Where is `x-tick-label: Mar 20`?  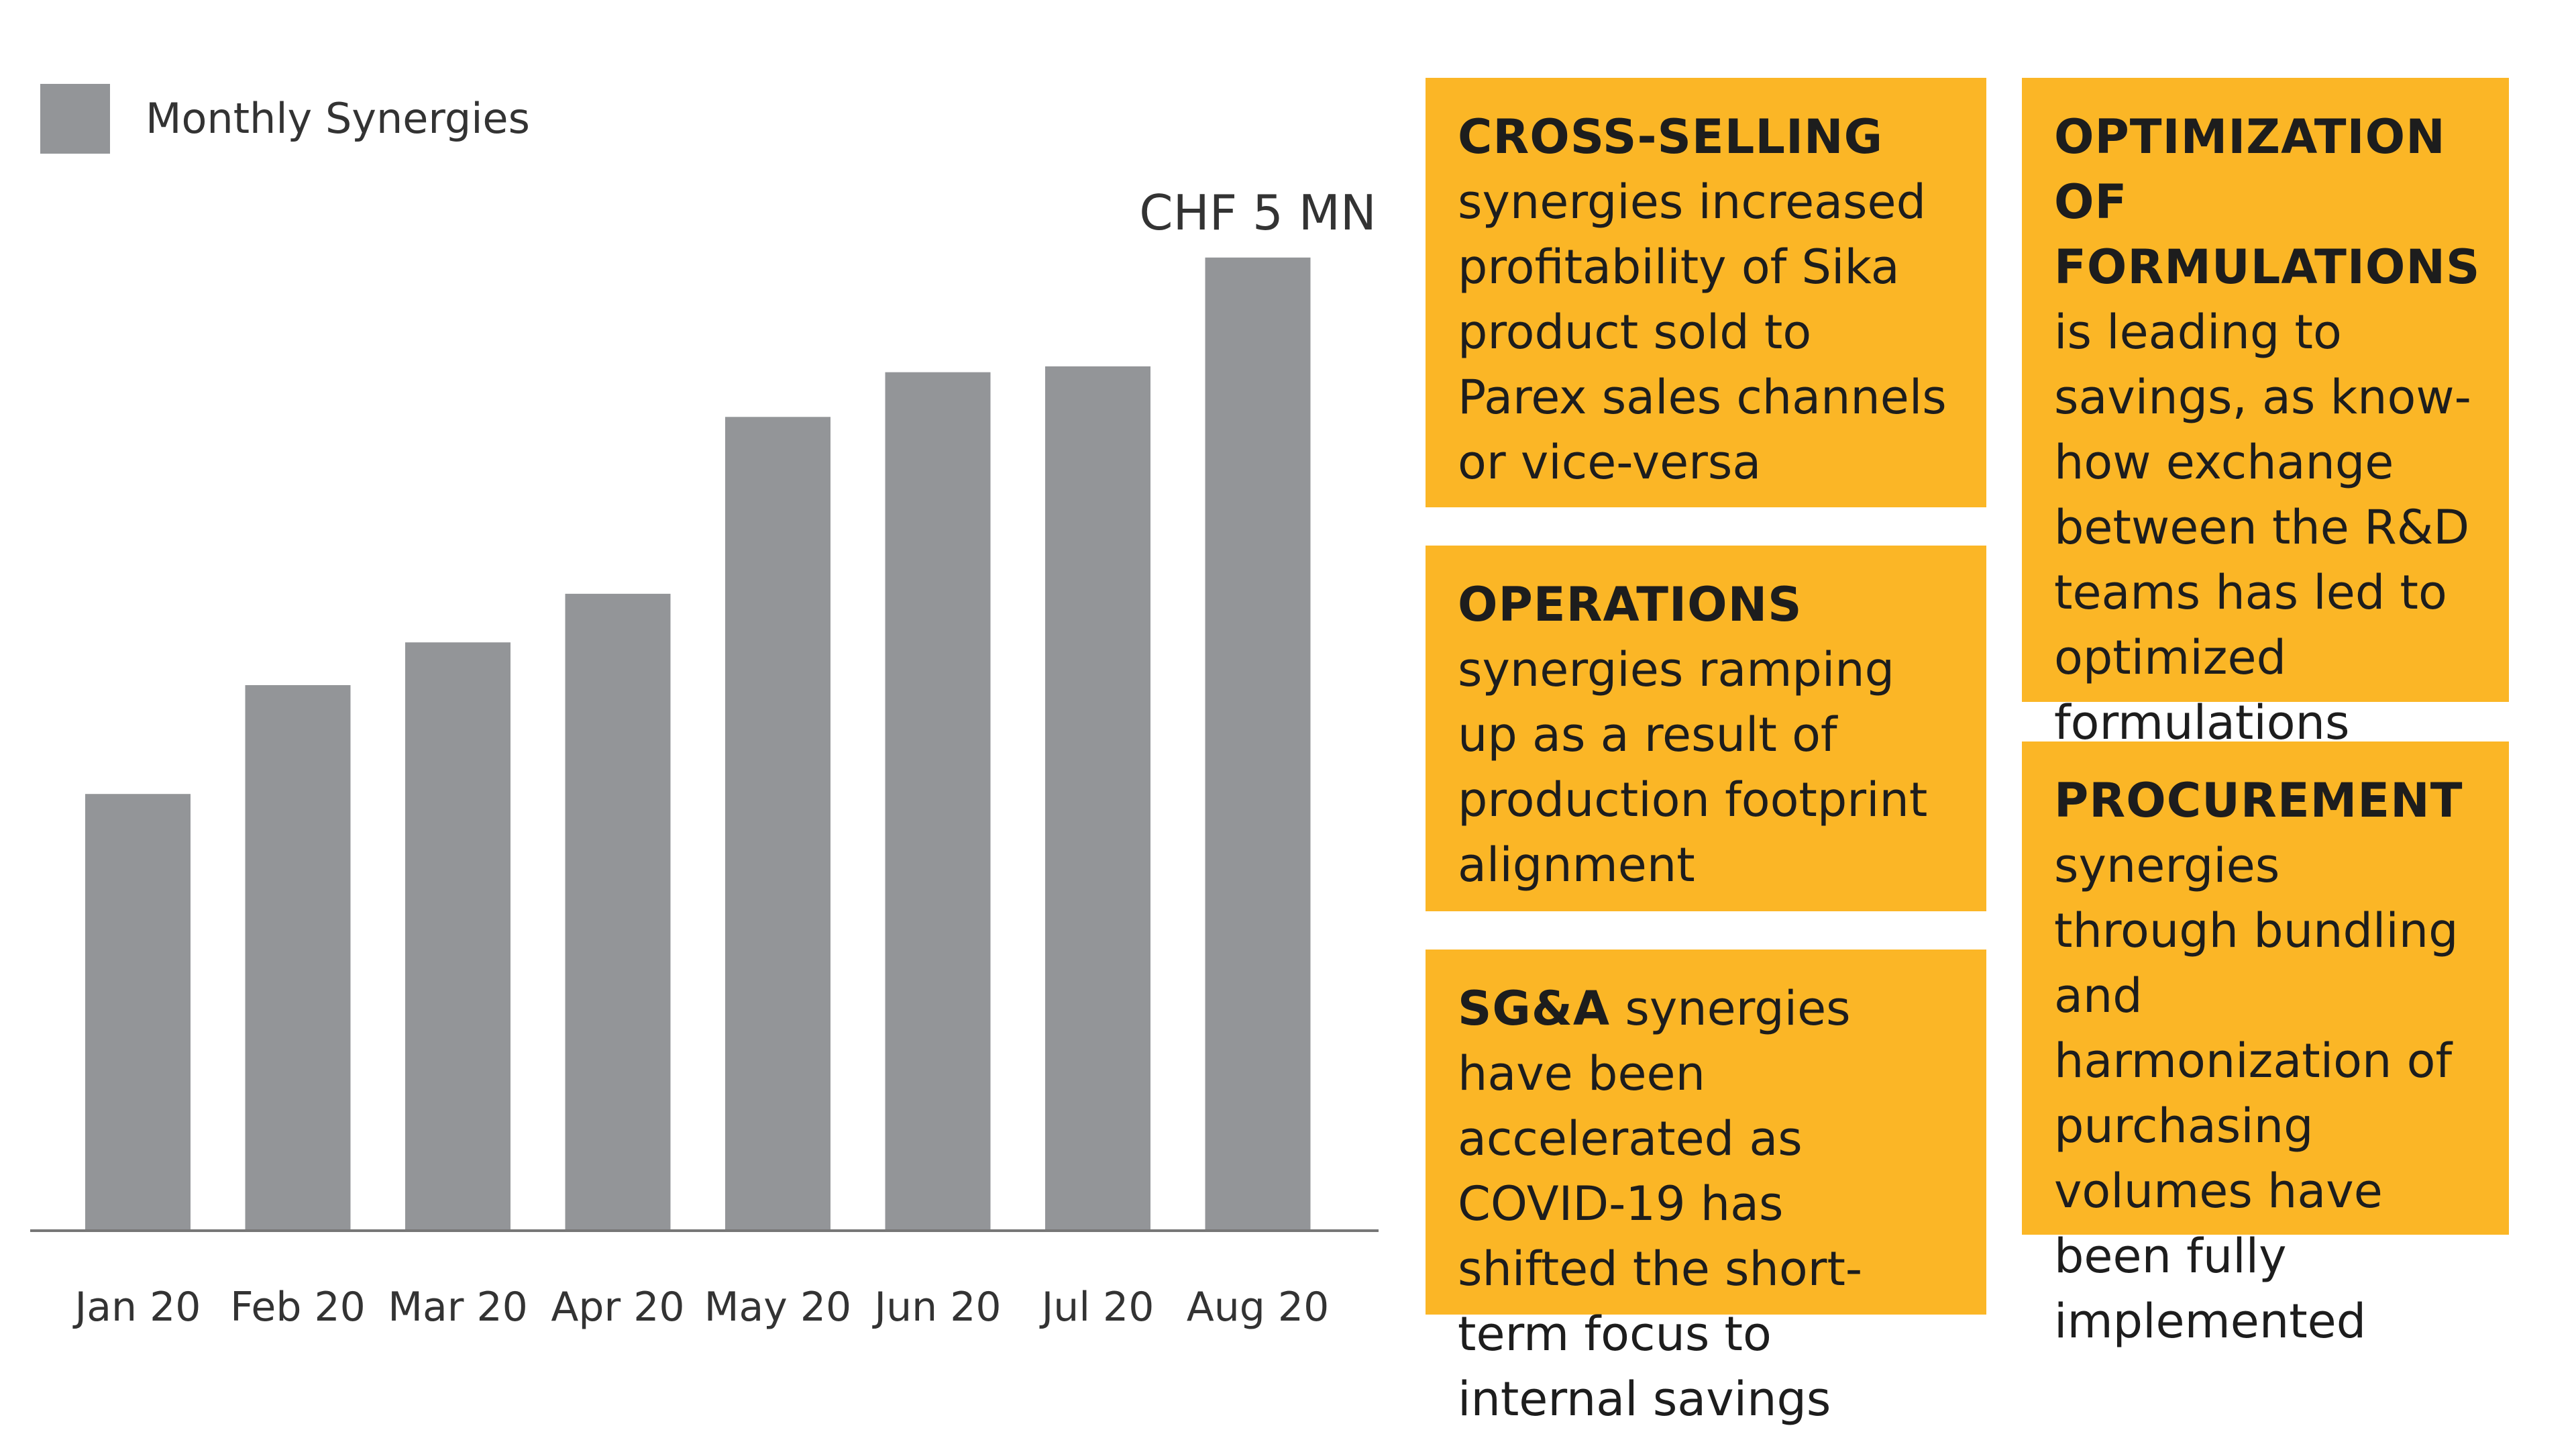
x-tick-label: Mar 20 is located at coordinates (458, 1307).